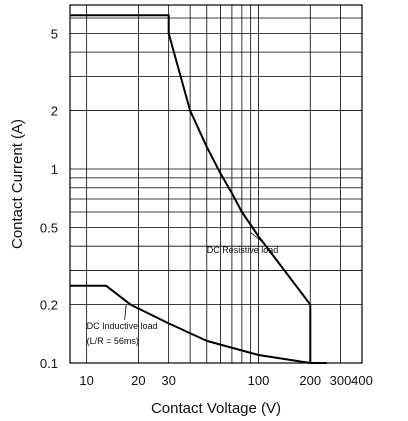 The height and width of the screenshot is (421, 408). I want to click on y-tick-labels: 0.1 0.2 0.5 1 2 5, so click(49, 198).